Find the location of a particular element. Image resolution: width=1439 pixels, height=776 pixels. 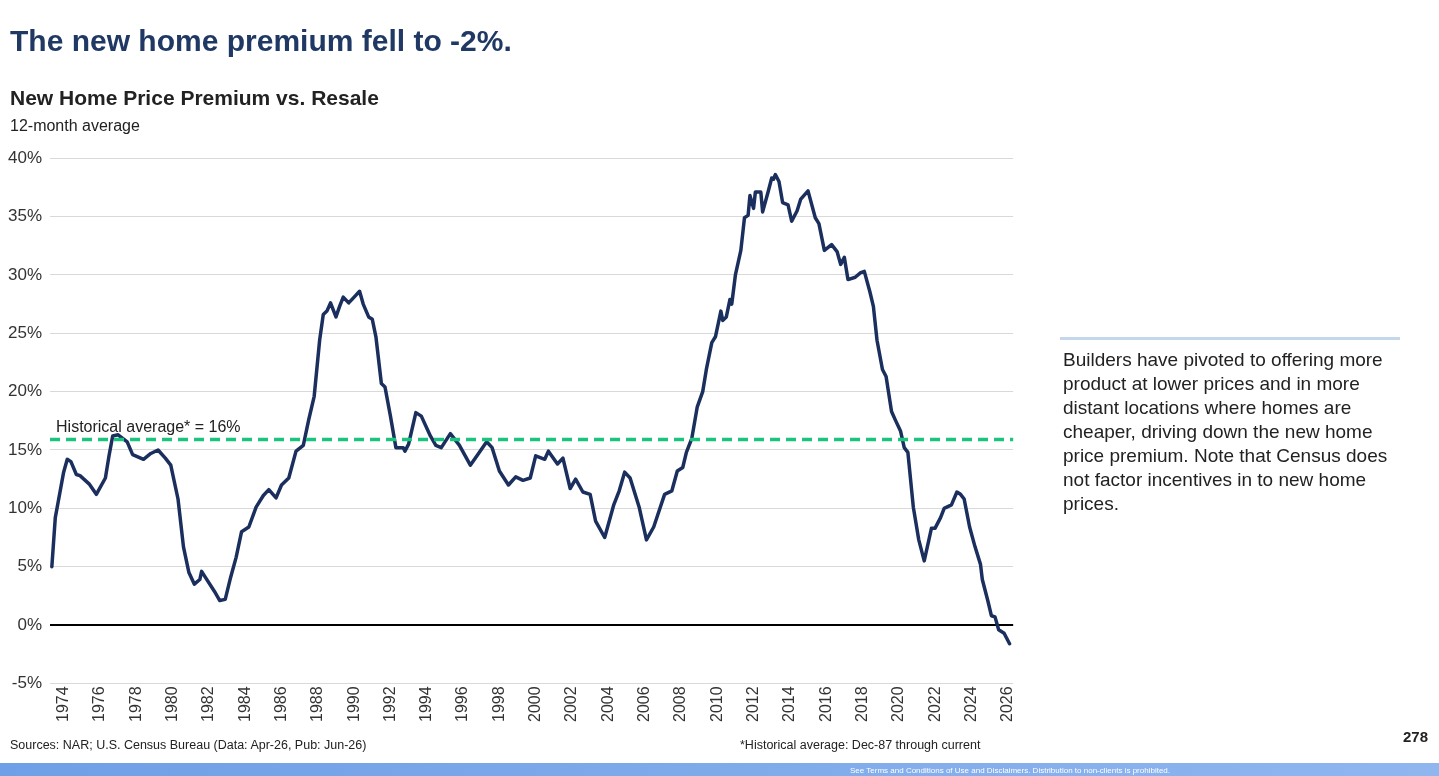

y-tick-label: 0% is located at coordinates (30, 624).